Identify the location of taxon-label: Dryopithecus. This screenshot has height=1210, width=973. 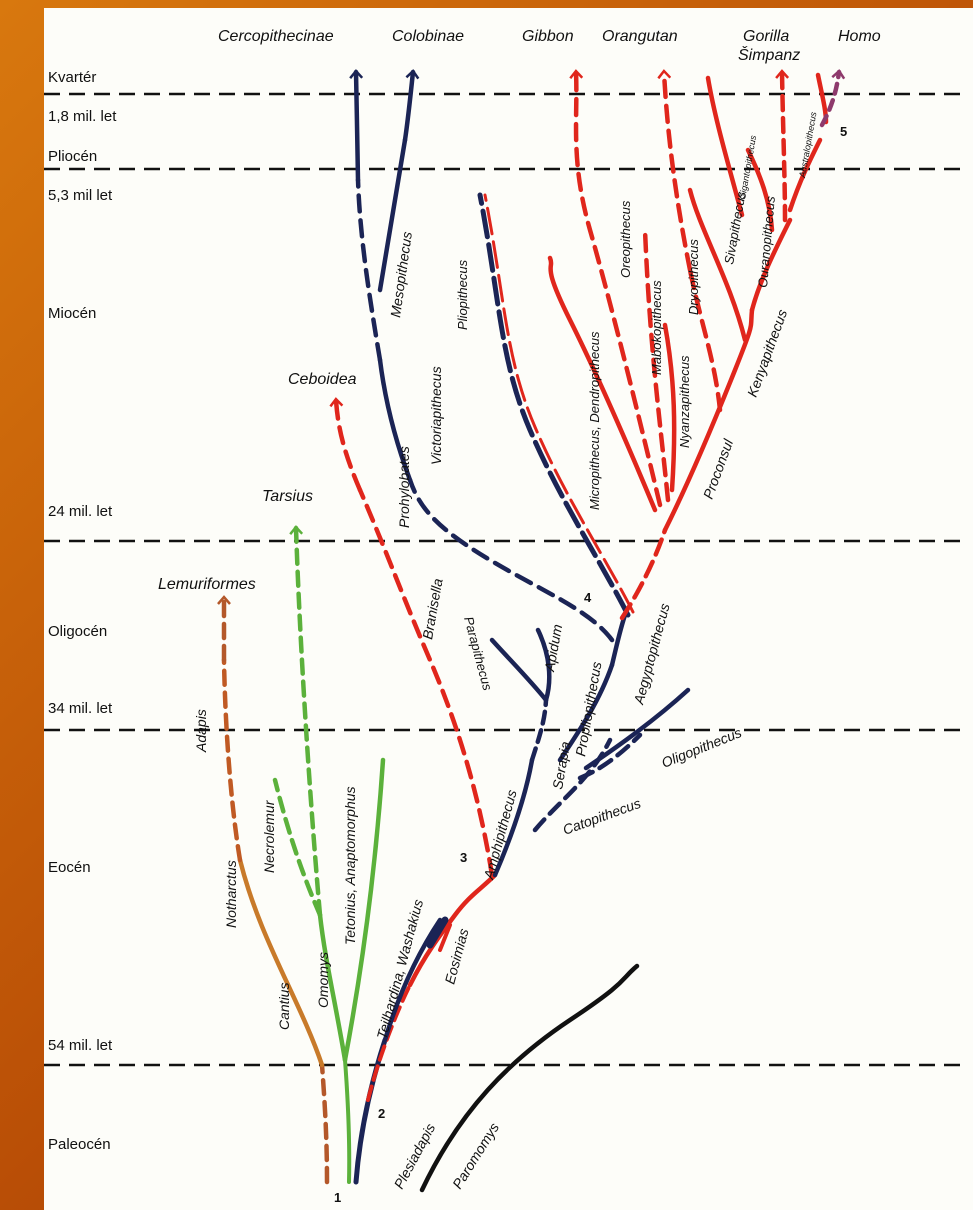
(693, 277).